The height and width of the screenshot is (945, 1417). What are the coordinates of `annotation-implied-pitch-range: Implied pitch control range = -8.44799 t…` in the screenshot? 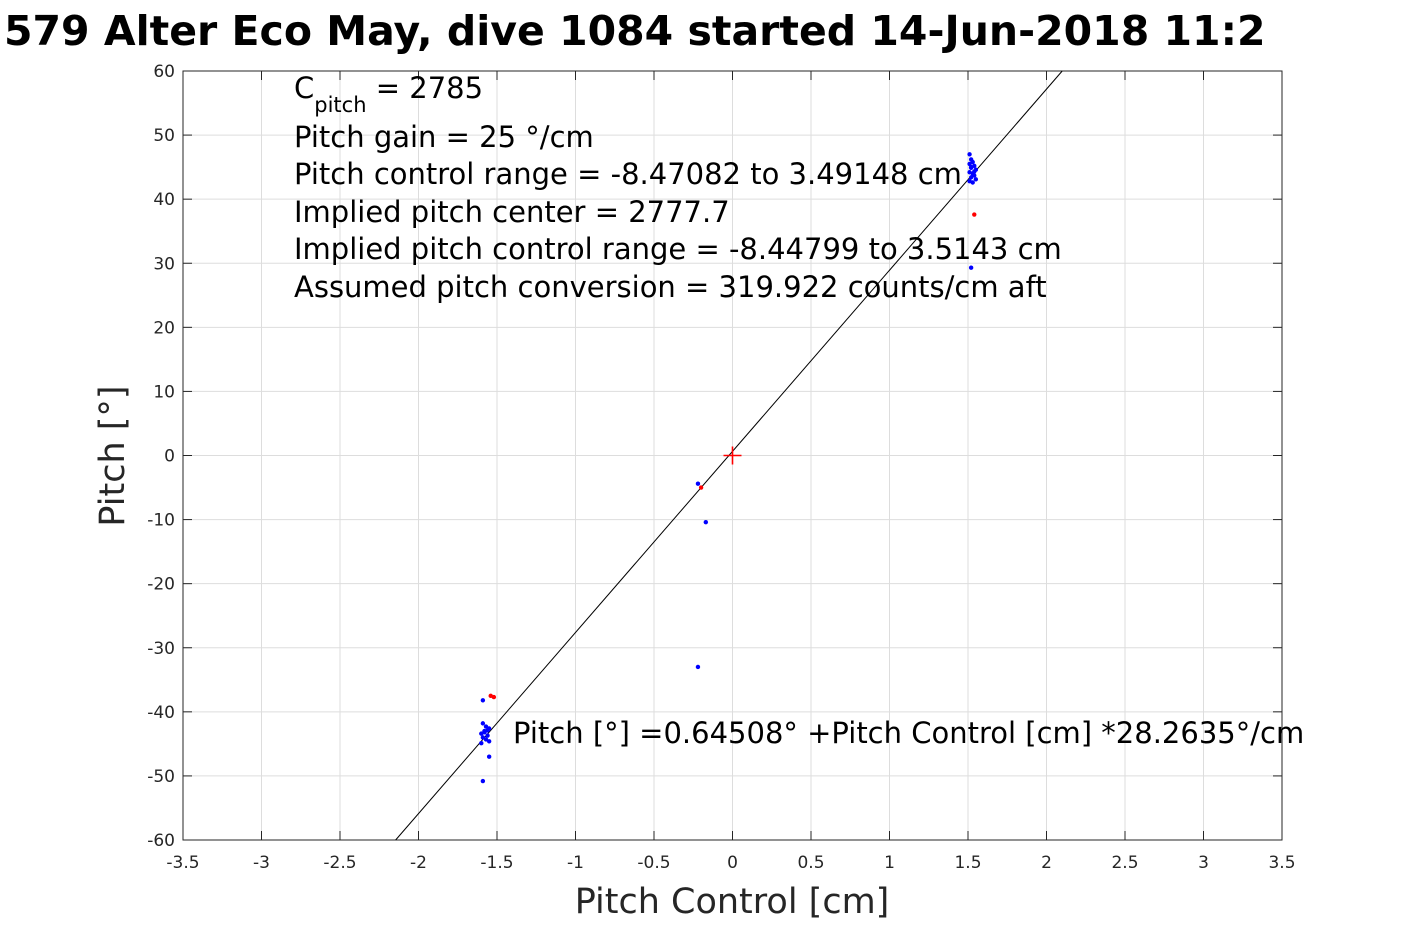 It's located at (678, 249).